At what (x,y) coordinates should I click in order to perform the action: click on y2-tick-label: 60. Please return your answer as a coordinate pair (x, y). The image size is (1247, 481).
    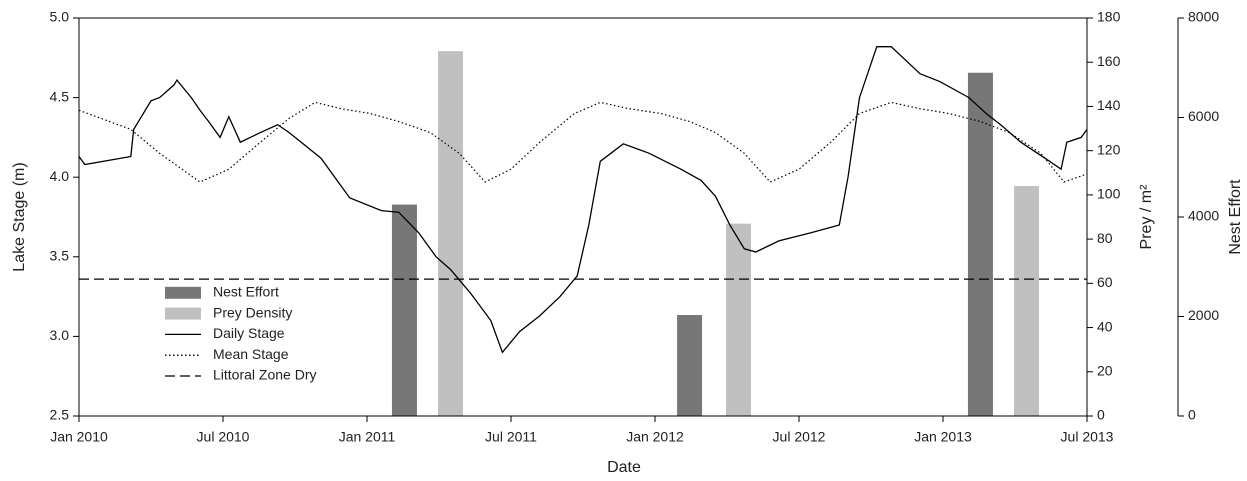
    Looking at the image, I should click on (1105, 282).